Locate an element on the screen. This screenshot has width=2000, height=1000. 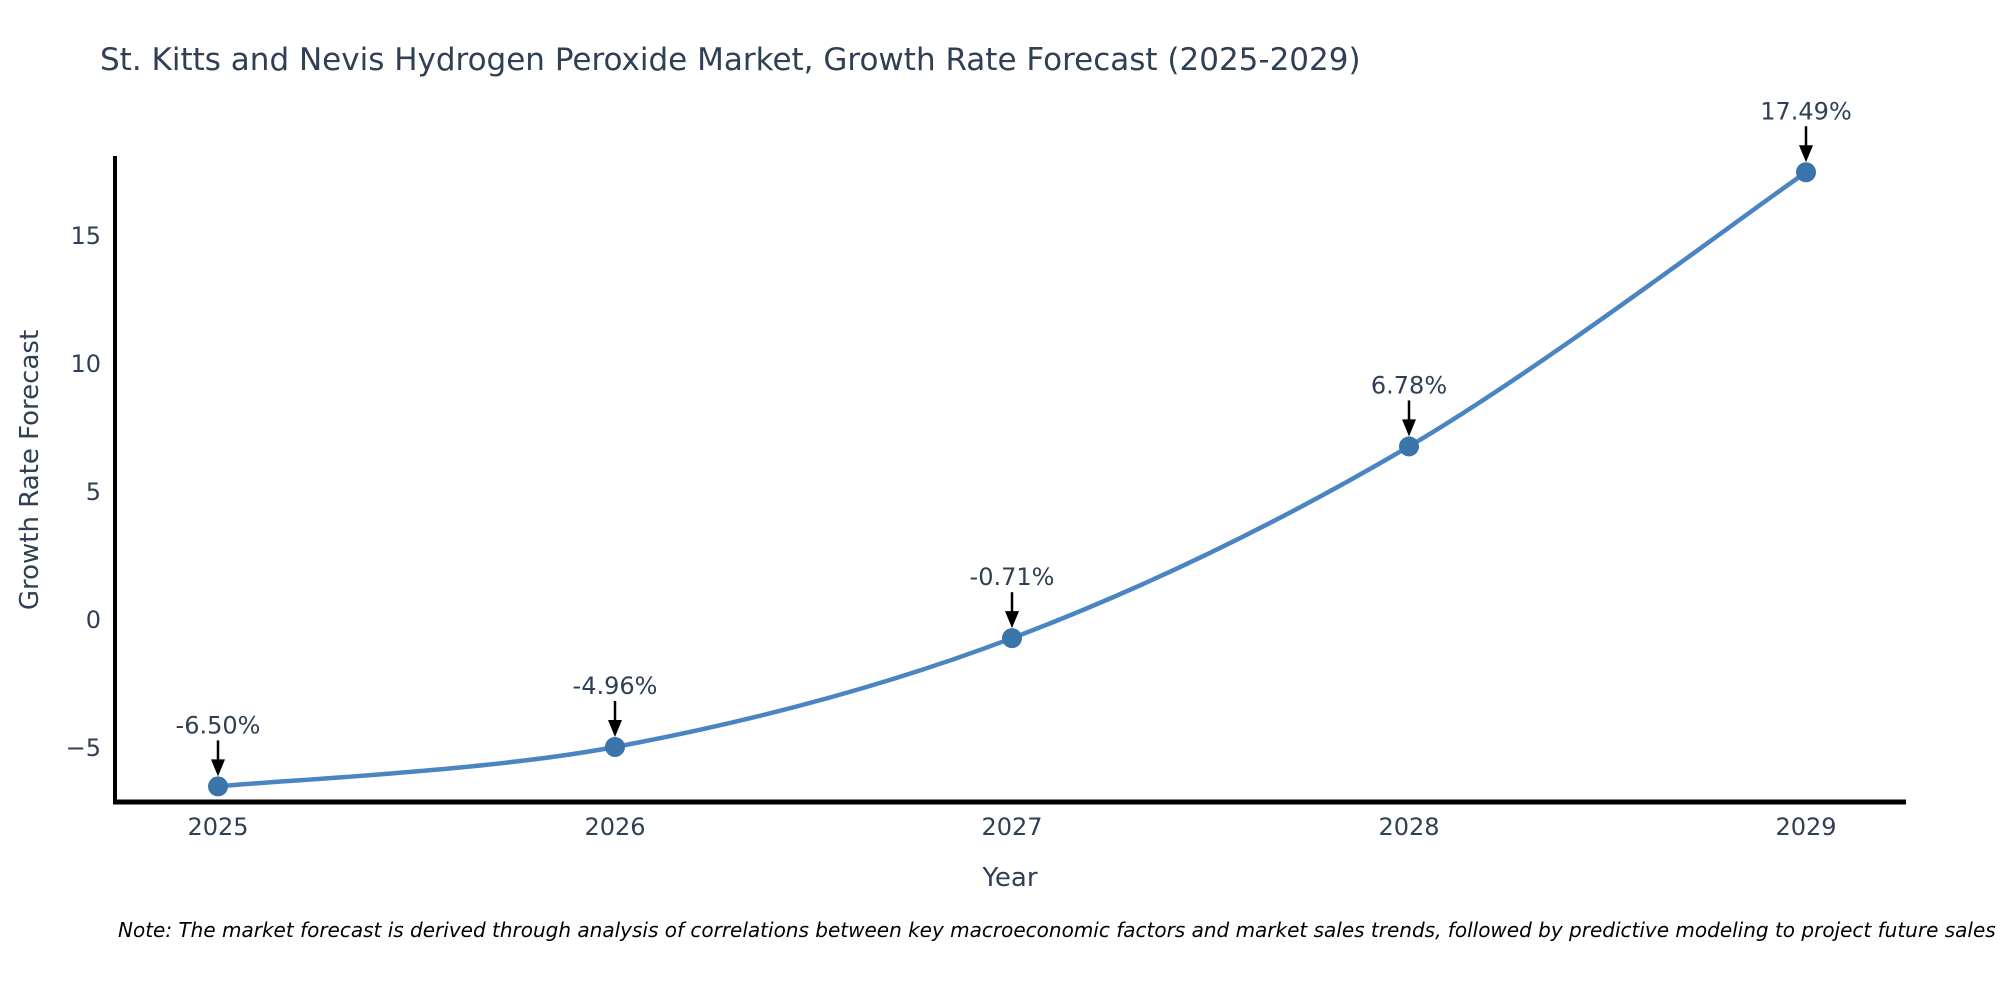
x-tick-label: 2026 is located at coordinates (614, 827).